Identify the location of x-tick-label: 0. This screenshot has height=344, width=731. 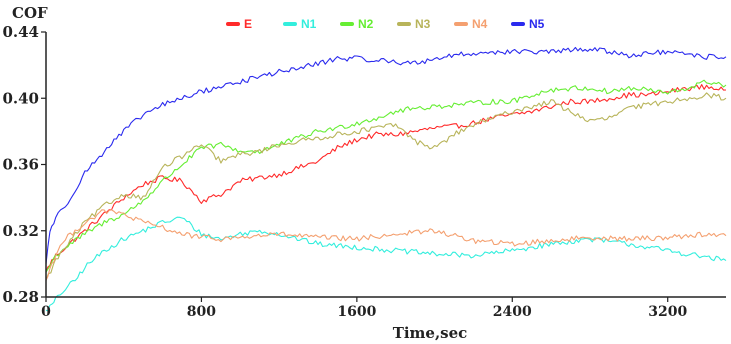
(46, 312).